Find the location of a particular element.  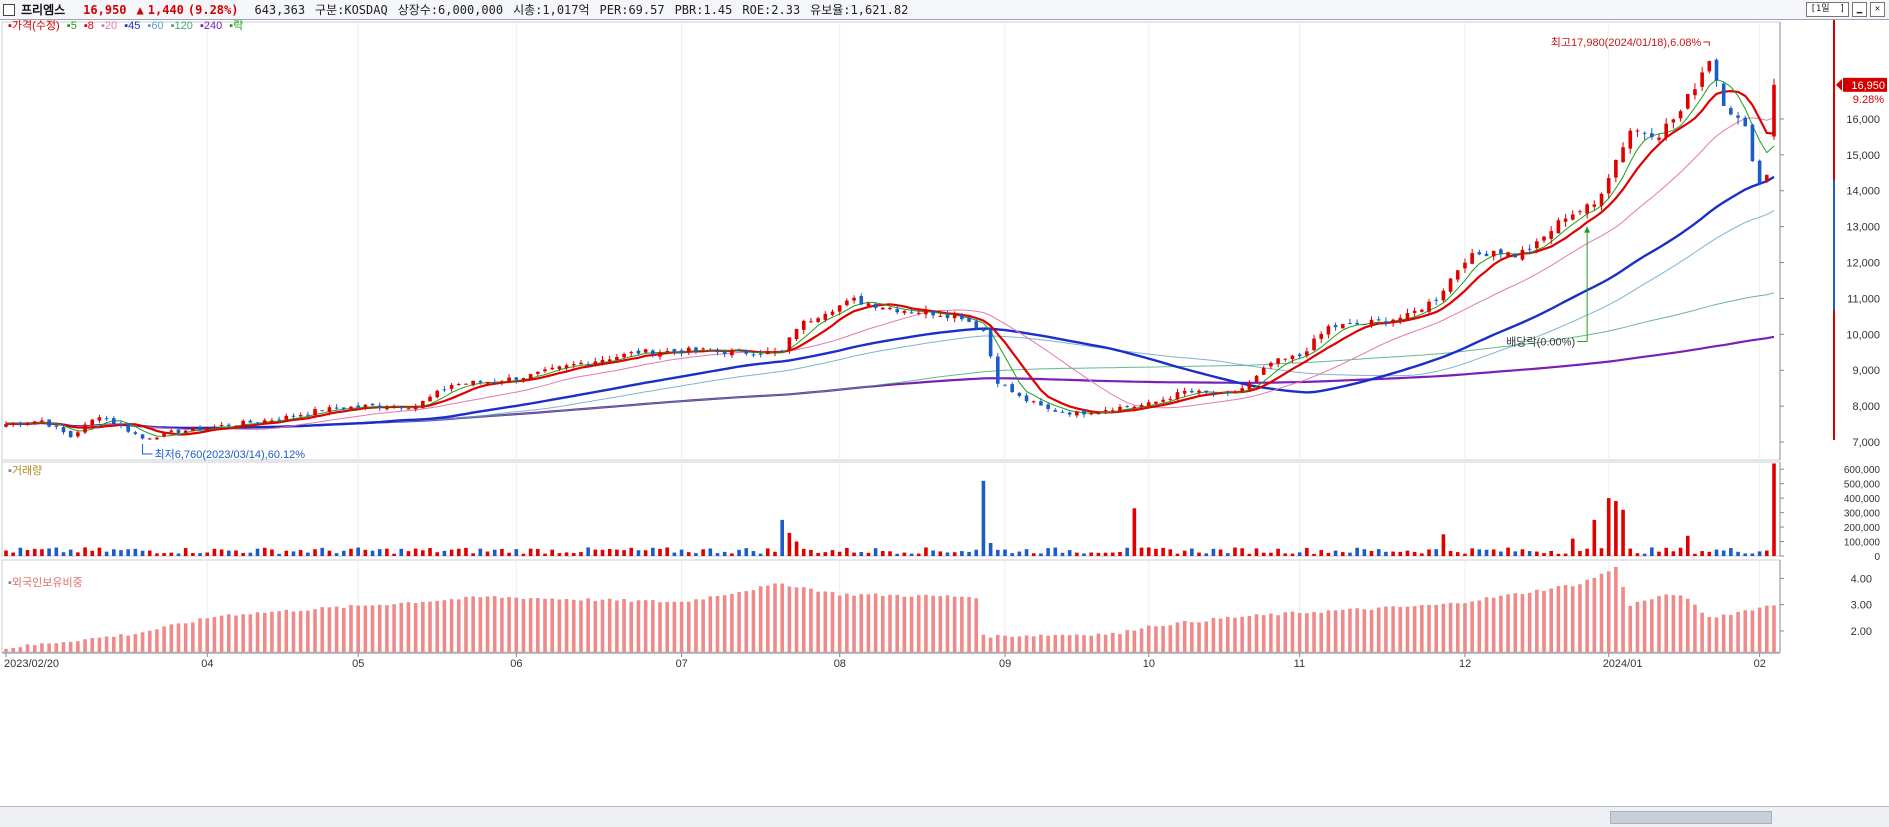

last-price-tag is located at coordinates (1865, 84).